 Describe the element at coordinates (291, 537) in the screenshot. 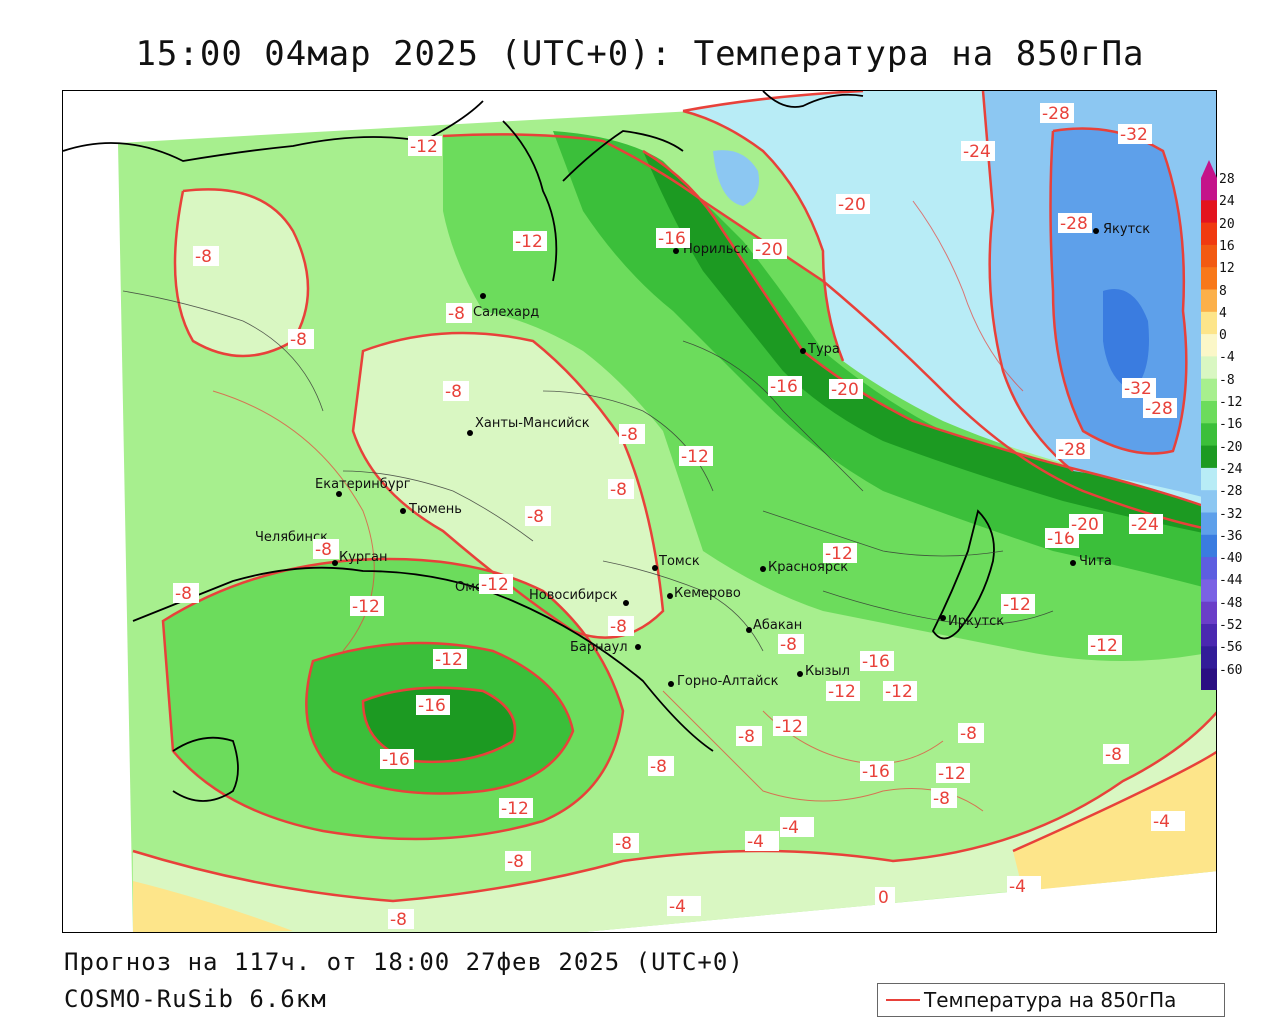

I see `svg-text: Челябинск` at that location.